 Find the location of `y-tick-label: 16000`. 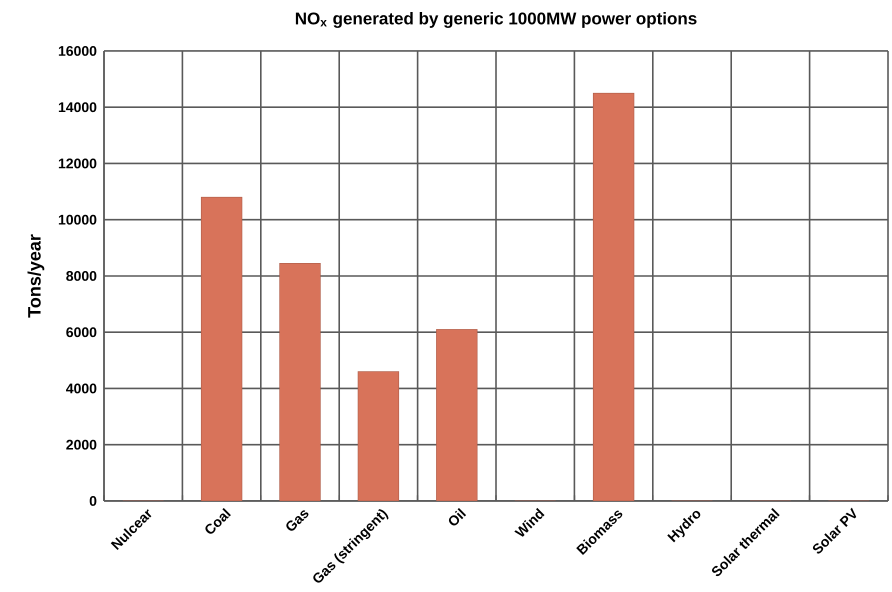

y-tick-label: 16000 is located at coordinates (77, 51).